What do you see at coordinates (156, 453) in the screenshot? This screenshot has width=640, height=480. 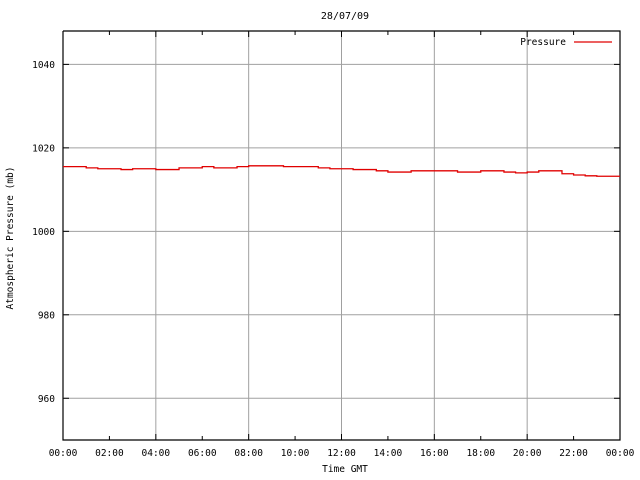 I see `x-tick-label: 04:00` at bounding box center [156, 453].